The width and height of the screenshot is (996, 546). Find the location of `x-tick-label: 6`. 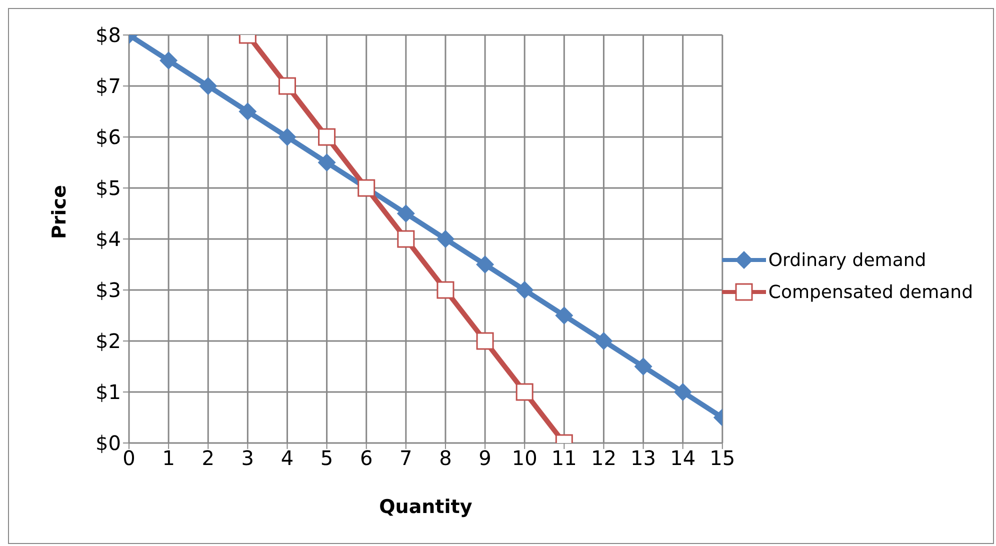

x-tick-label: 6 is located at coordinates (366, 458).